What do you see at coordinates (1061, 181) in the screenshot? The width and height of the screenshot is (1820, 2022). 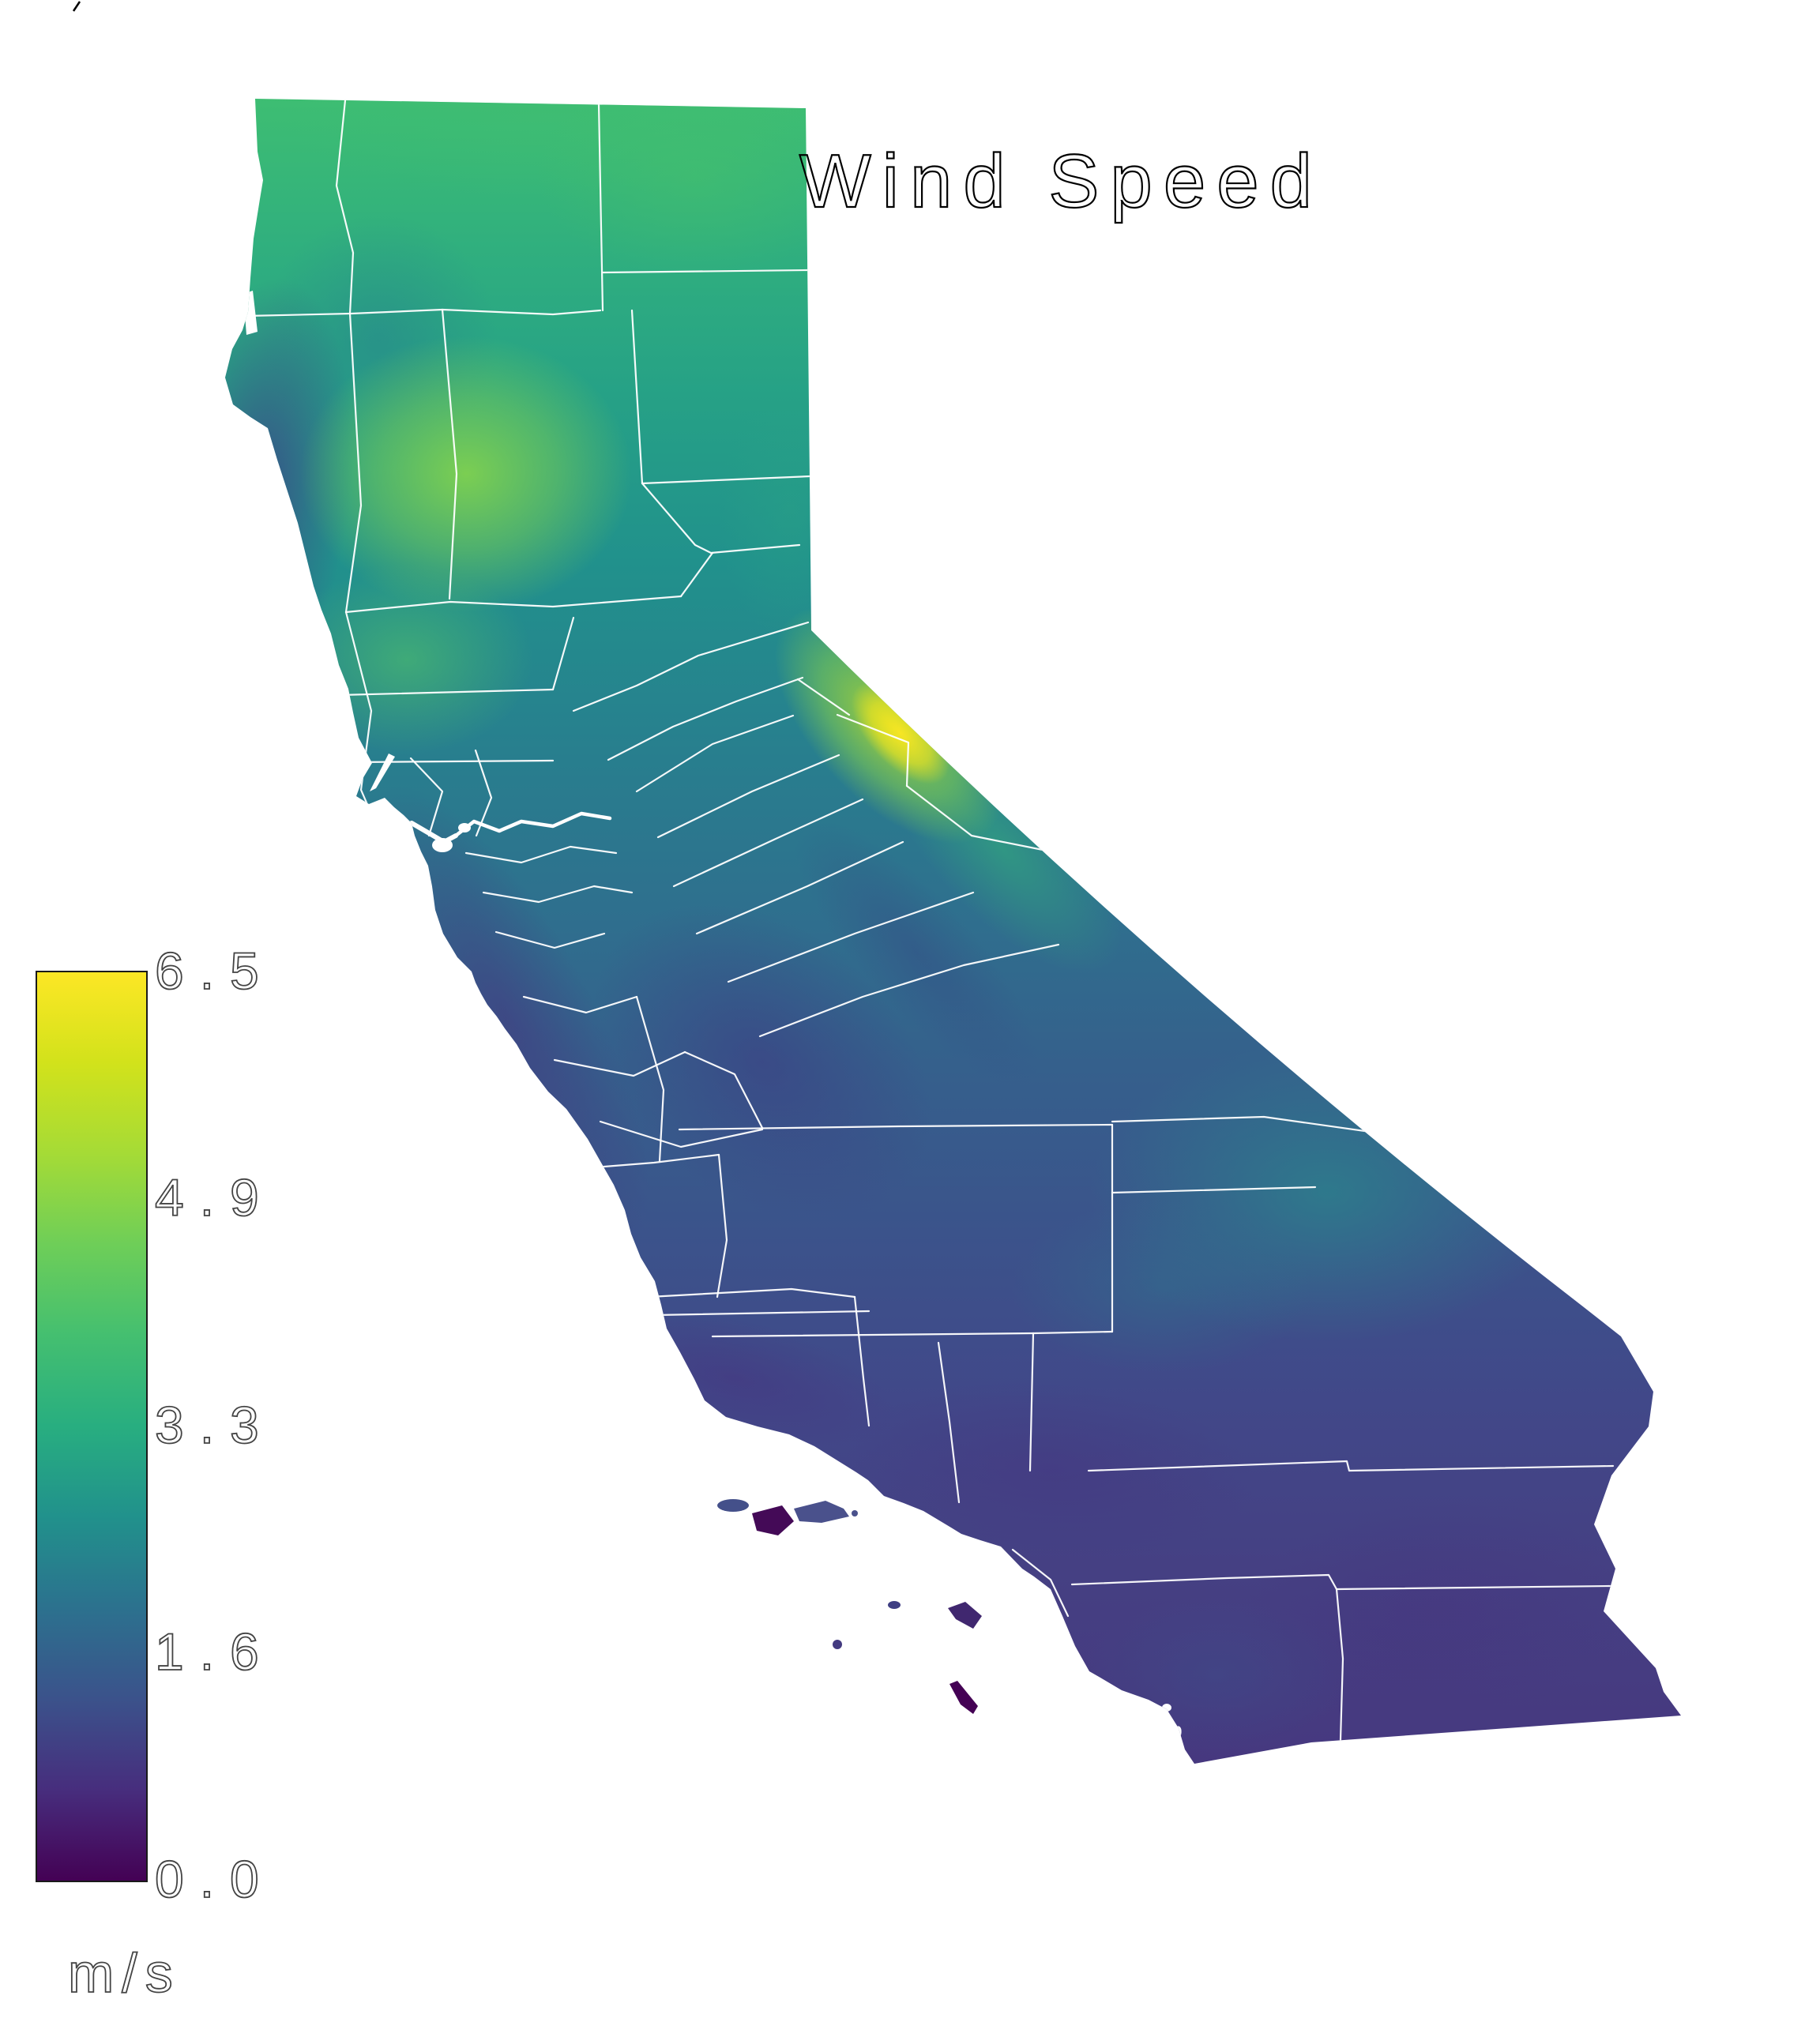 I see `map-title: Wind Speed` at bounding box center [1061, 181].